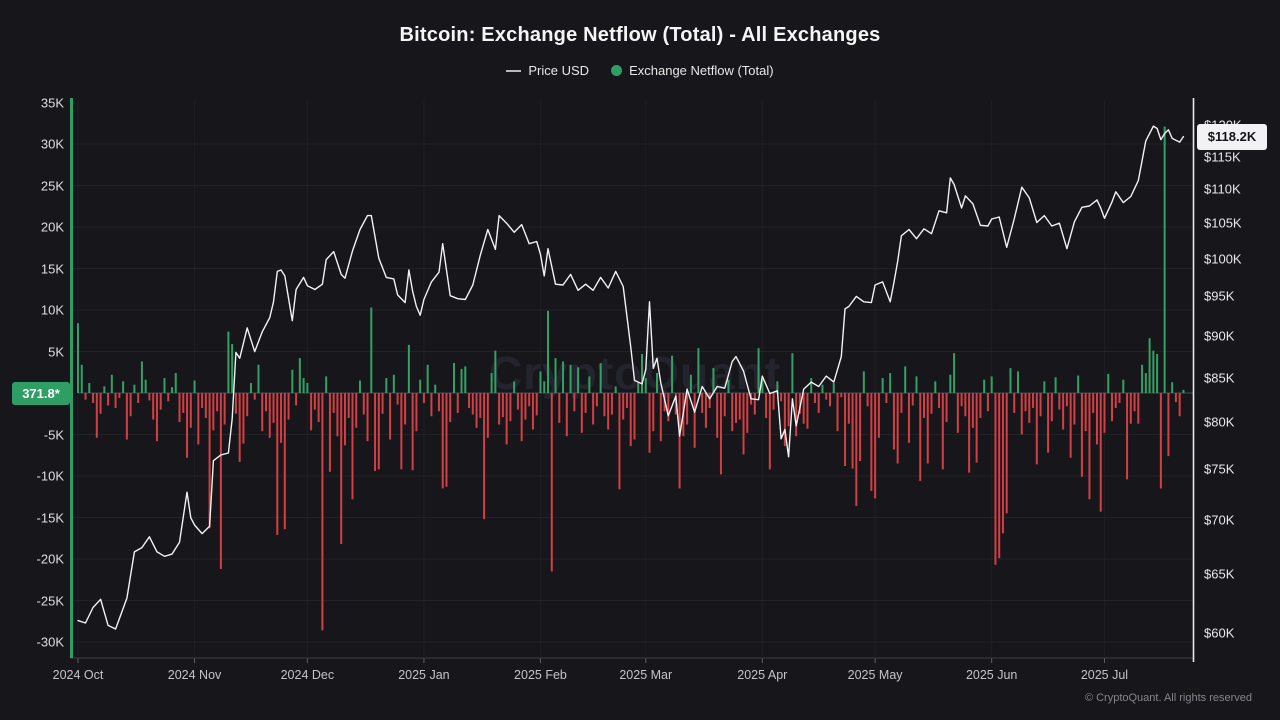 Image resolution: width=1280 pixels, height=720 pixels. I want to click on right-axis-tick: $95K, so click(1219, 296).